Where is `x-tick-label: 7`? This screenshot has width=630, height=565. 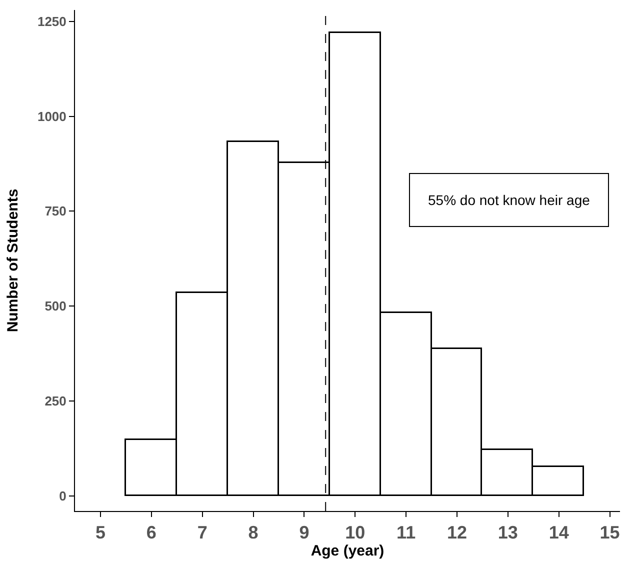
x-tick-label: 7 is located at coordinates (202, 532).